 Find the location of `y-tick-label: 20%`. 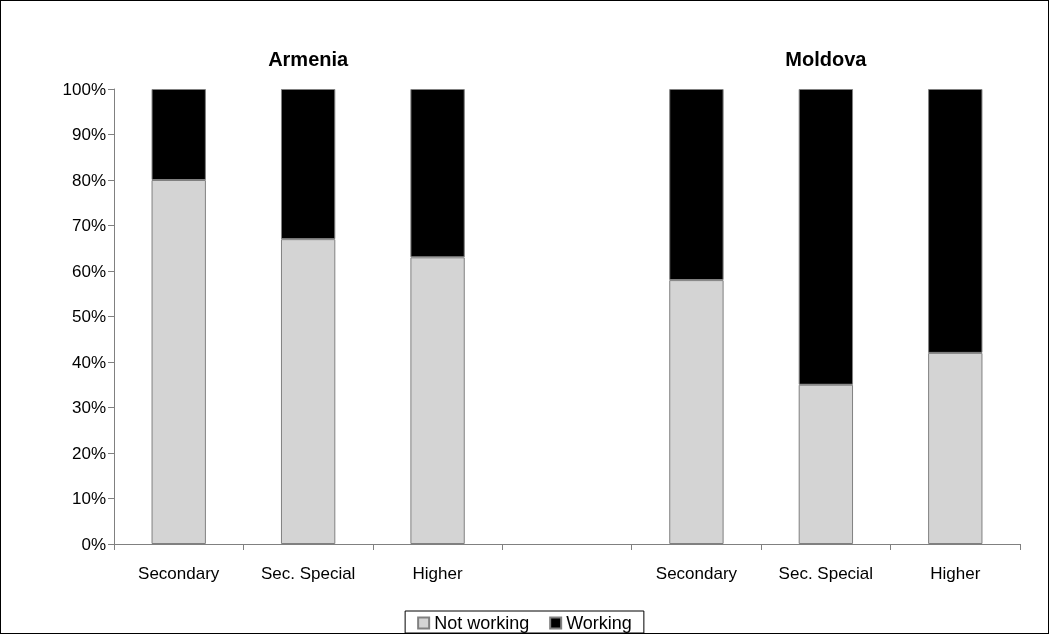

y-tick-label: 20% is located at coordinates (88, 453).